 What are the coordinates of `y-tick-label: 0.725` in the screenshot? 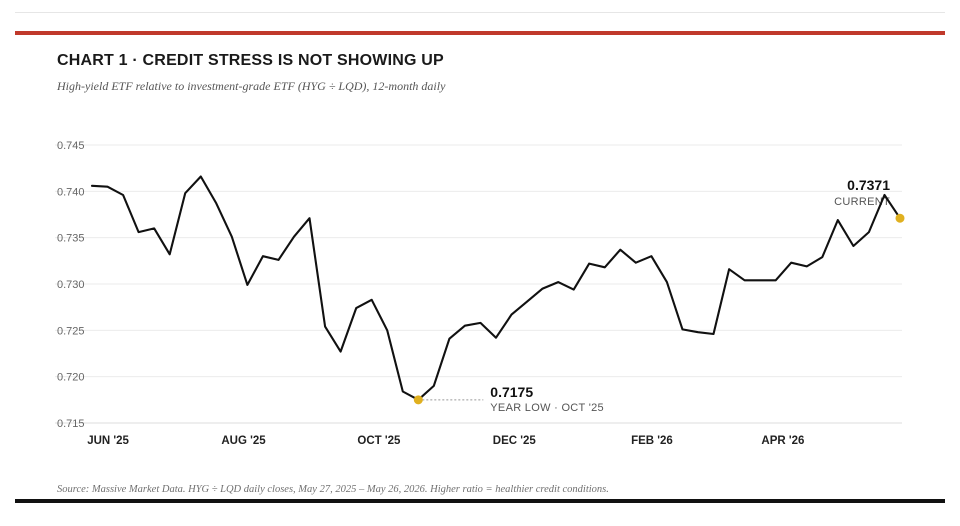 It's located at (71, 331).